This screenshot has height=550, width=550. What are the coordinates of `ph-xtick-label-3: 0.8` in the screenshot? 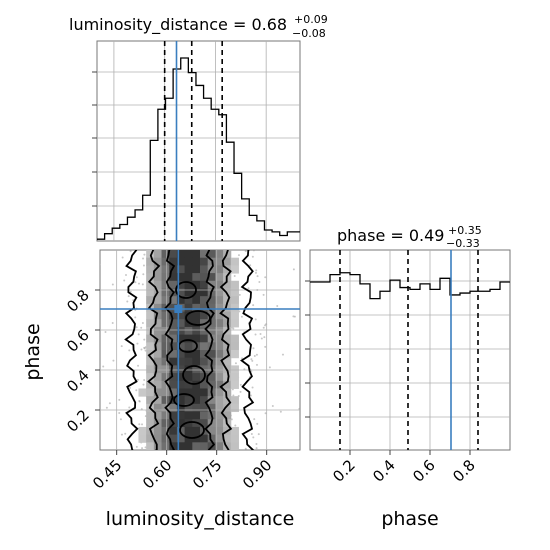 It's located at (464, 471).